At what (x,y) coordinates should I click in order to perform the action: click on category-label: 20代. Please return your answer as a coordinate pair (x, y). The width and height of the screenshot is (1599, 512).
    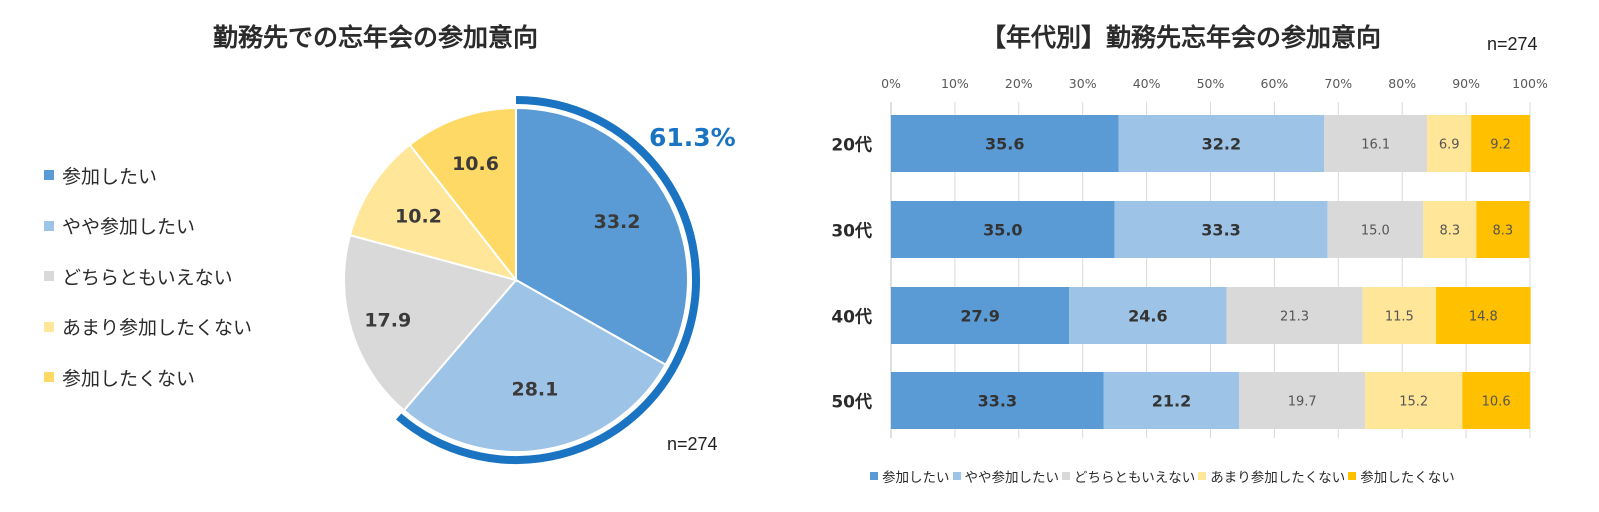
    Looking at the image, I should click on (851, 145).